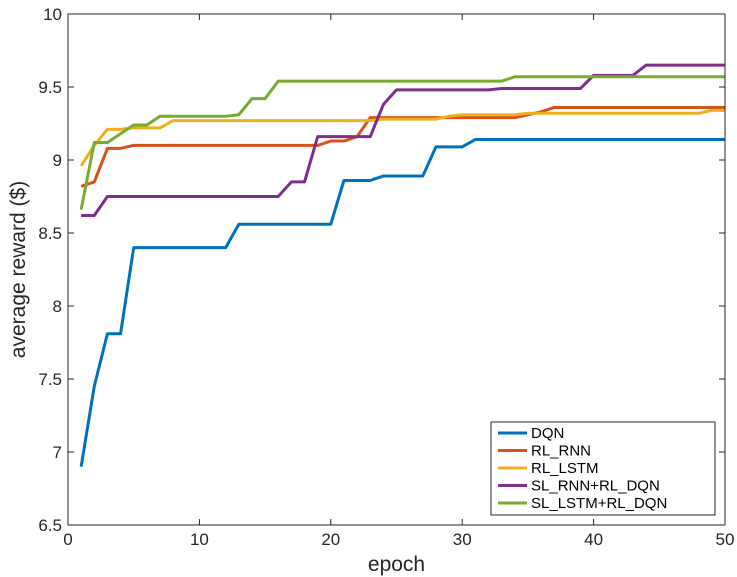  Describe the element at coordinates (50, 87) in the screenshot. I see `y-tick-label: 9.5` at that location.